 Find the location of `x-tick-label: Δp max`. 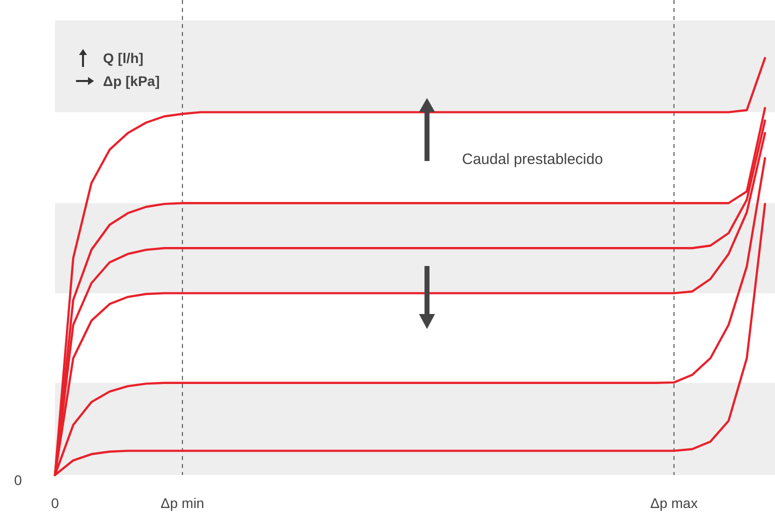

x-tick-label: Δp max is located at coordinates (674, 503).